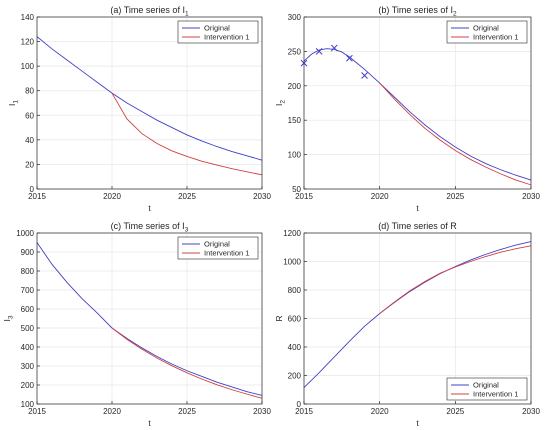 The height and width of the screenshot is (430, 550). I want to click on y-tick-label: 900, so click(28, 252).